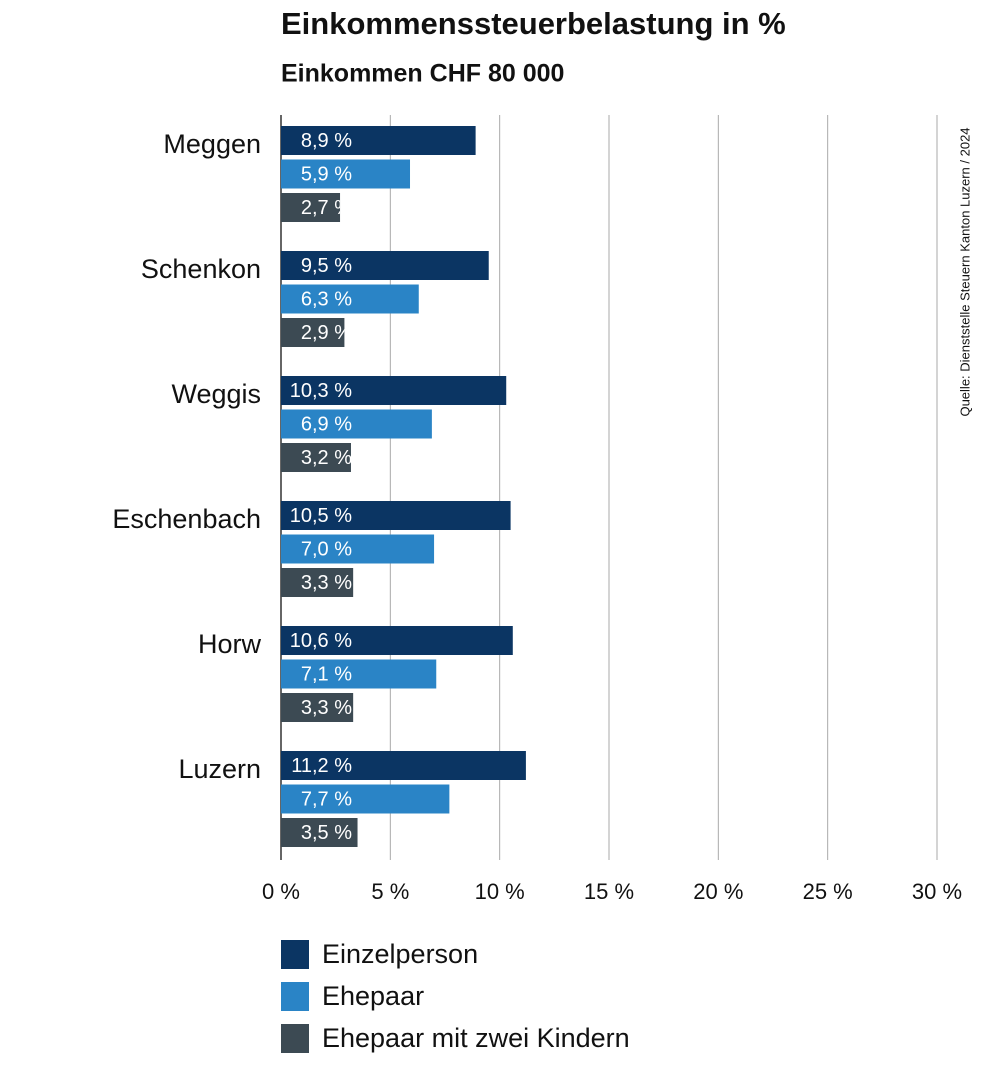  What do you see at coordinates (326, 424) in the screenshot?
I see `value-label: 6,9 %` at bounding box center [326, 424].